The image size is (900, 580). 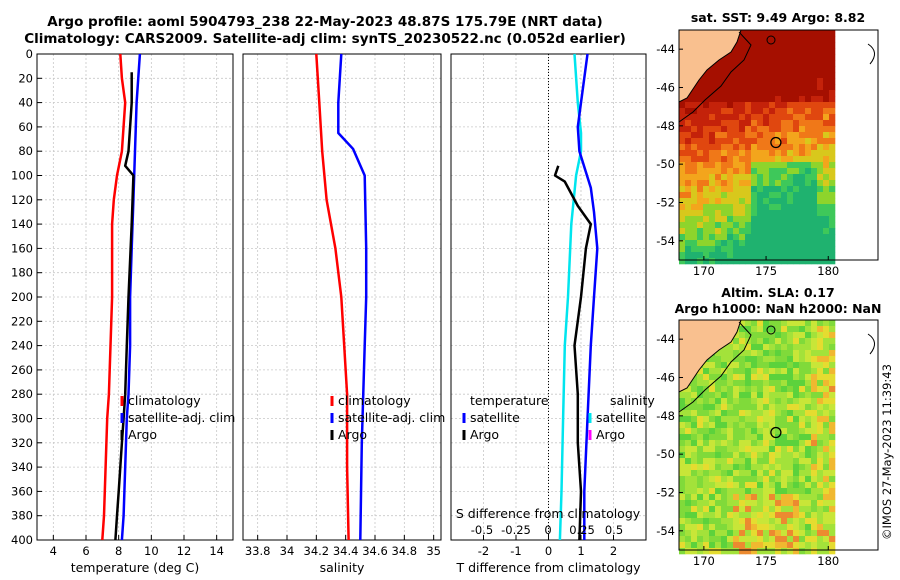 I want to click on map-x-tick-label: 180, so click(x=828, y=561).